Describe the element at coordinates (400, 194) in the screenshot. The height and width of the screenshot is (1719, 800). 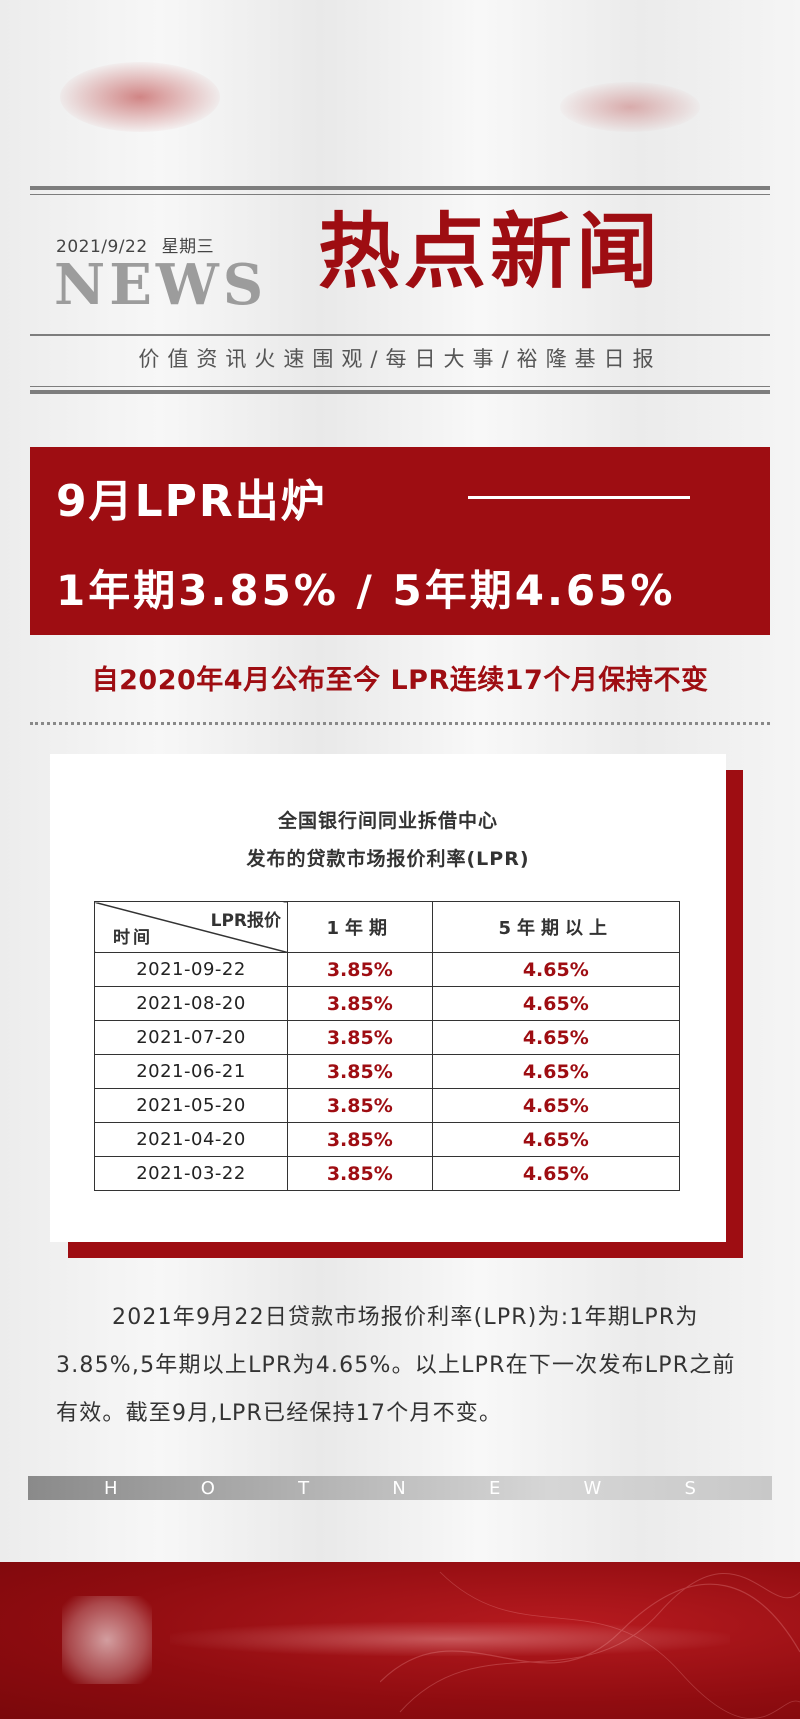
I see `header-rule-top-thin` at that location.